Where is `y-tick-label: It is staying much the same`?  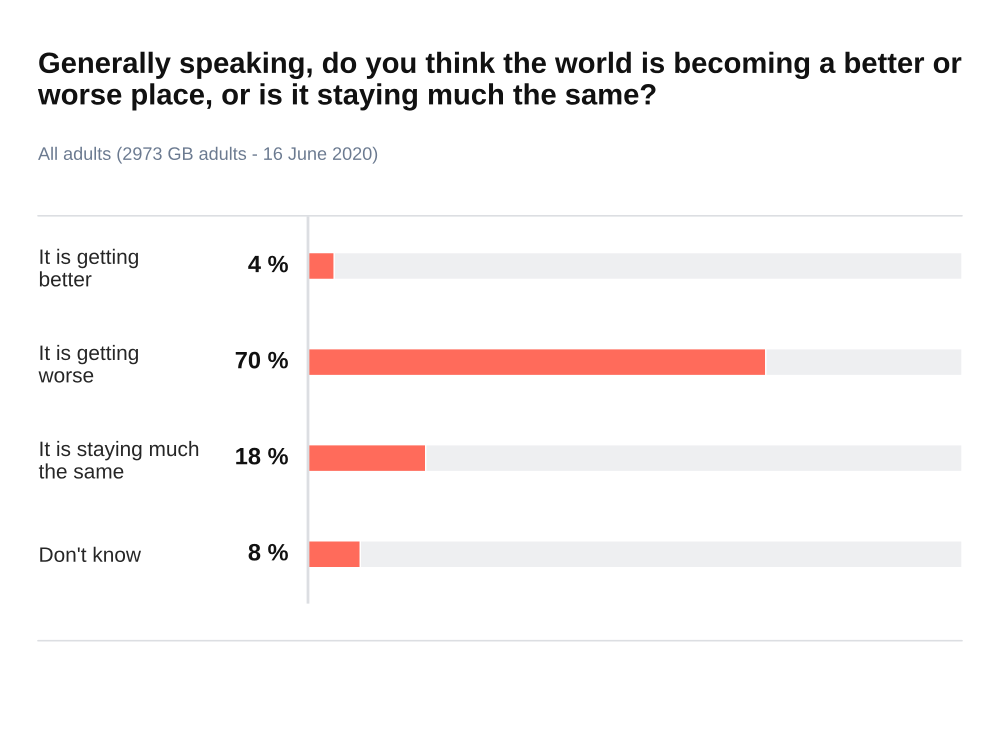
y-tick-label: It is staying much the same is located at coordinates (118, 459).